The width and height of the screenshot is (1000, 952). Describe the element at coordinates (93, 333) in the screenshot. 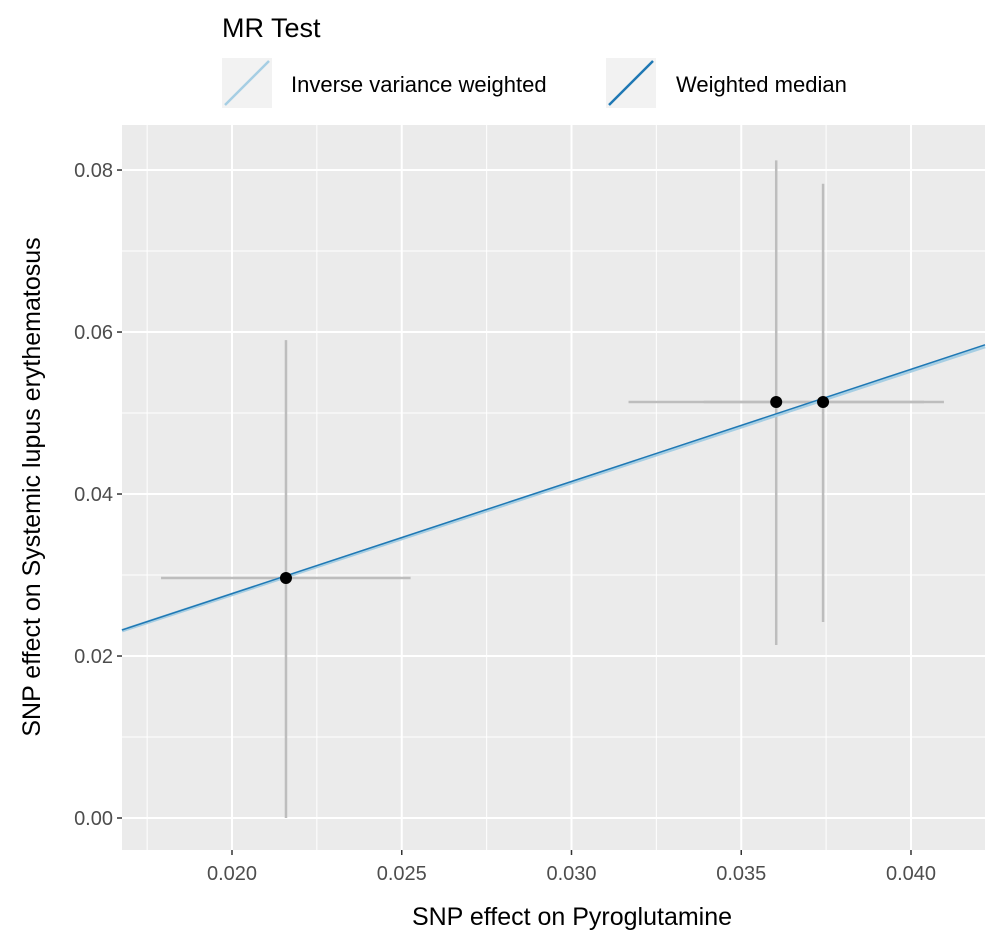

I see `y-tick-label: 0.06` at that location.